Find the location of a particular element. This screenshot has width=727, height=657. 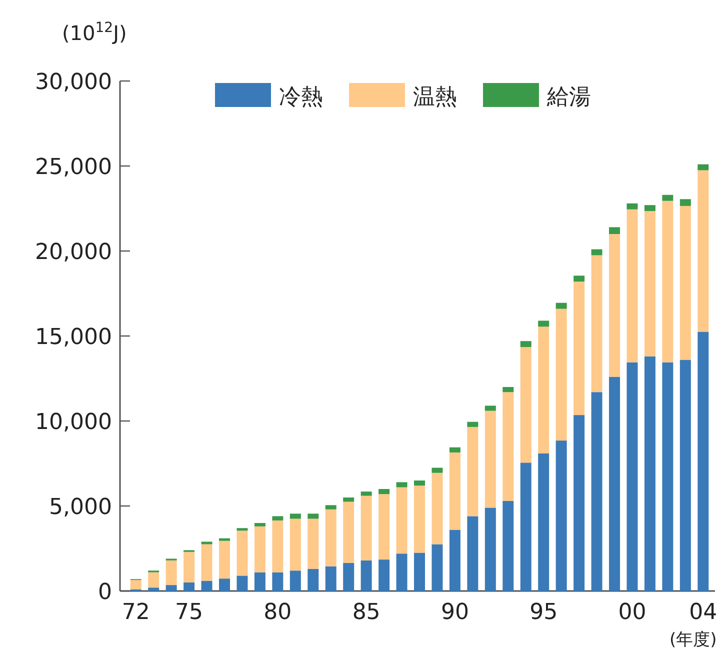

y-tick-label: 20,000 is located at coordinates (73, 252).